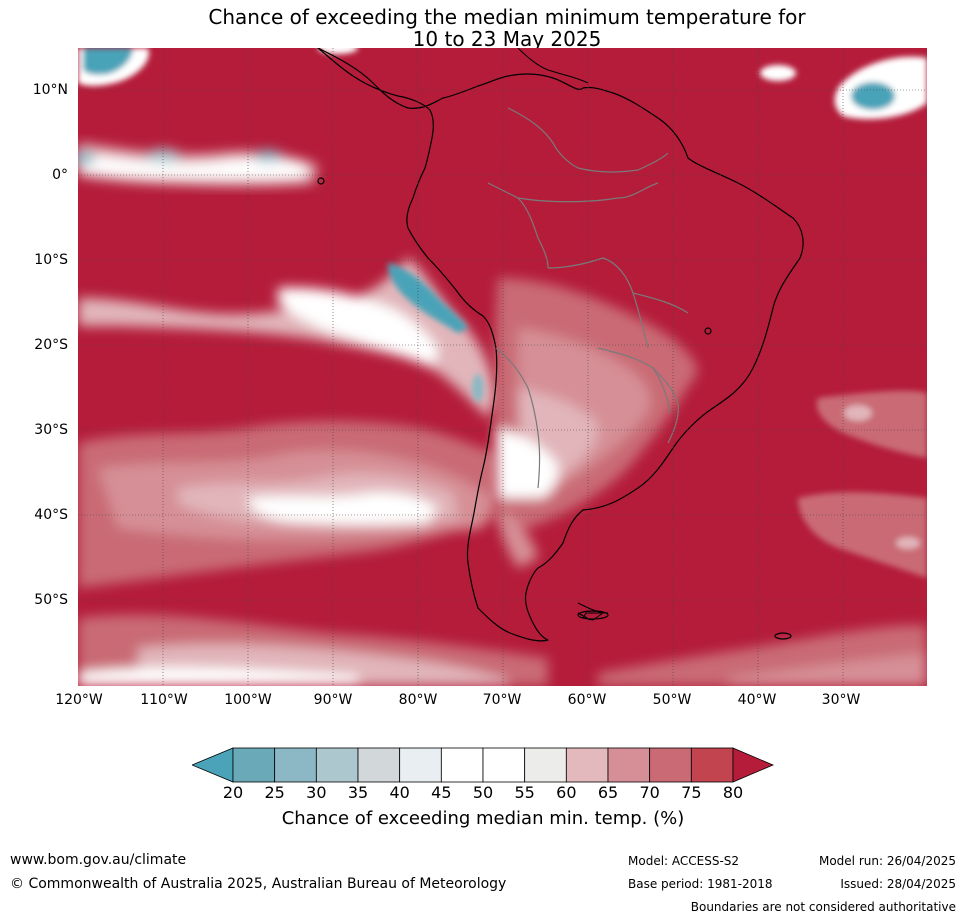  I want to click on colorbar-tick-label: 80, so click(733, 792).